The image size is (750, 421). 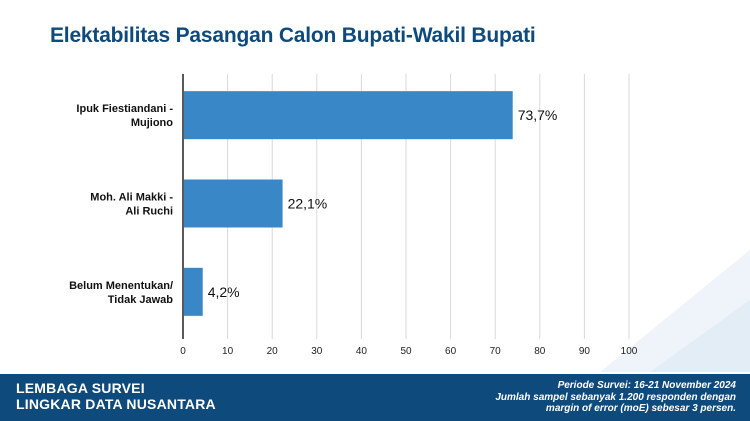 I want to click on x-tick-label: 50, so click(x=406, y=351).